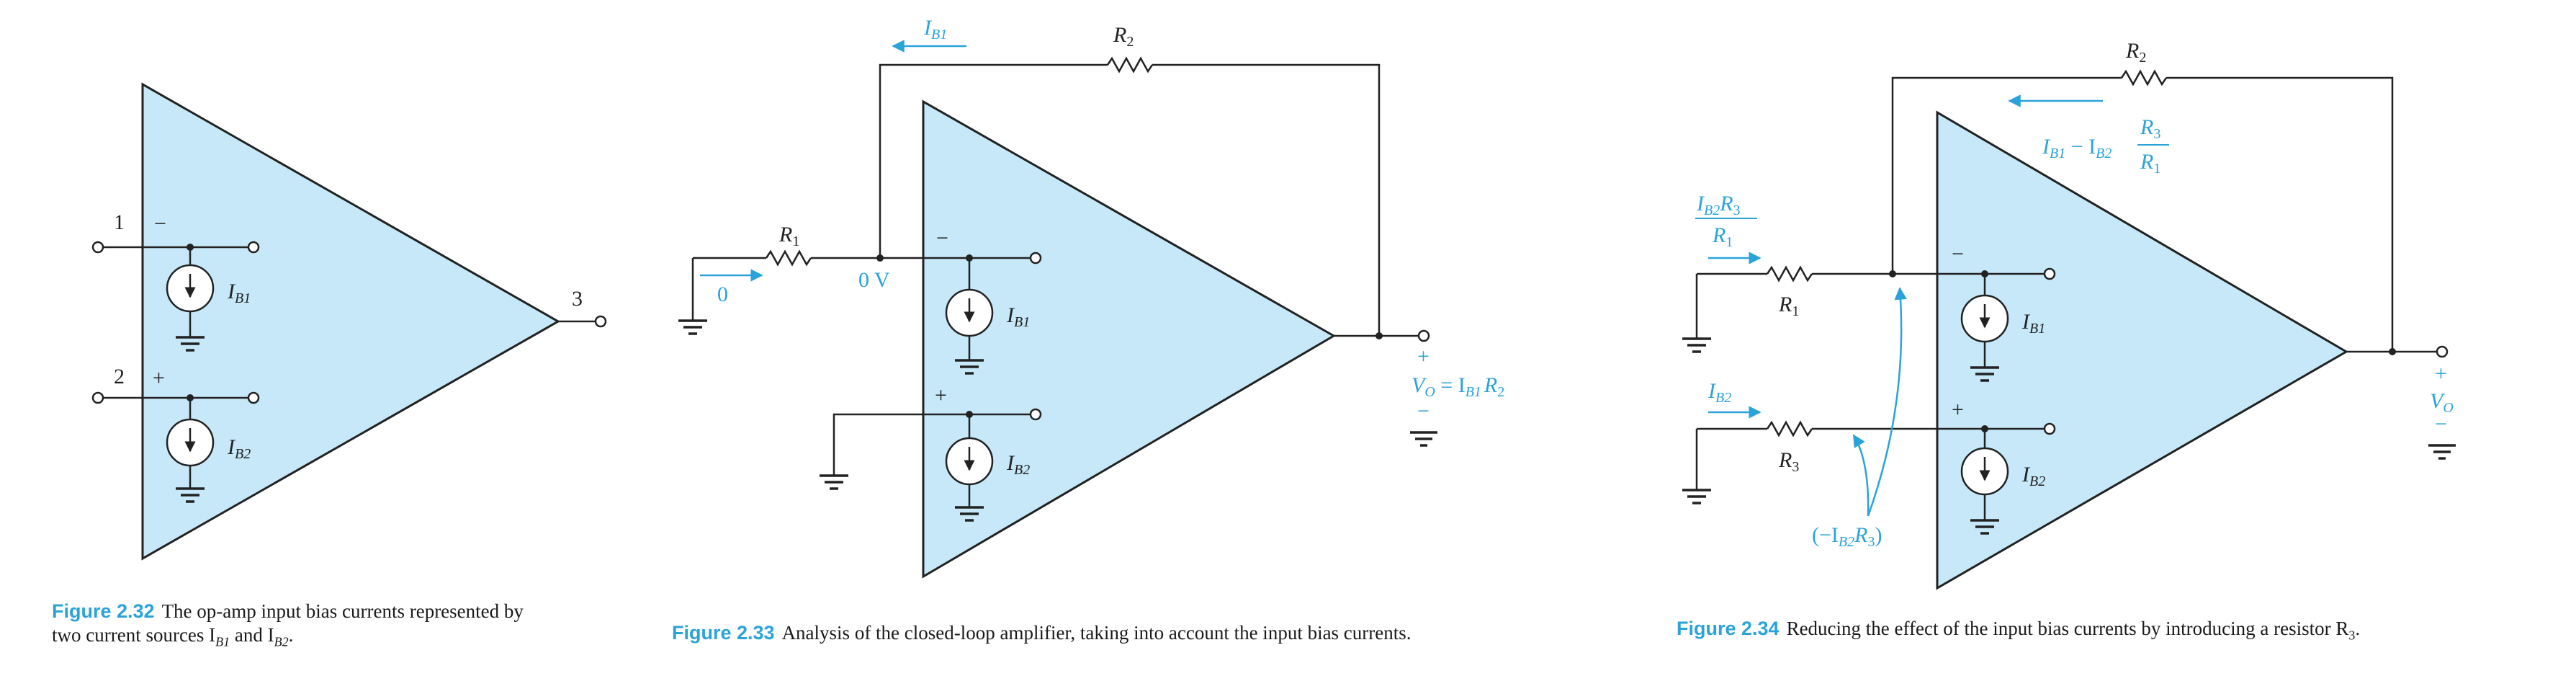 Image resolution: width=2576 pixels, height=676 pixels. Describe the element at coordinates (874, 280) in the screenshot. I see `node-voltage-label: 0 V` at that location.